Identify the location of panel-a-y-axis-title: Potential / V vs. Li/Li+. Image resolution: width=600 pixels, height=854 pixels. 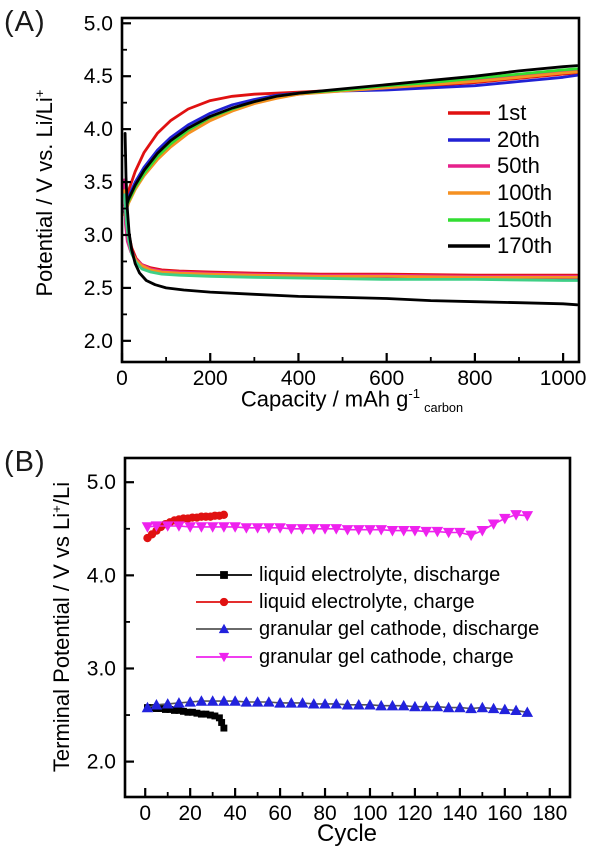
(45, 192).